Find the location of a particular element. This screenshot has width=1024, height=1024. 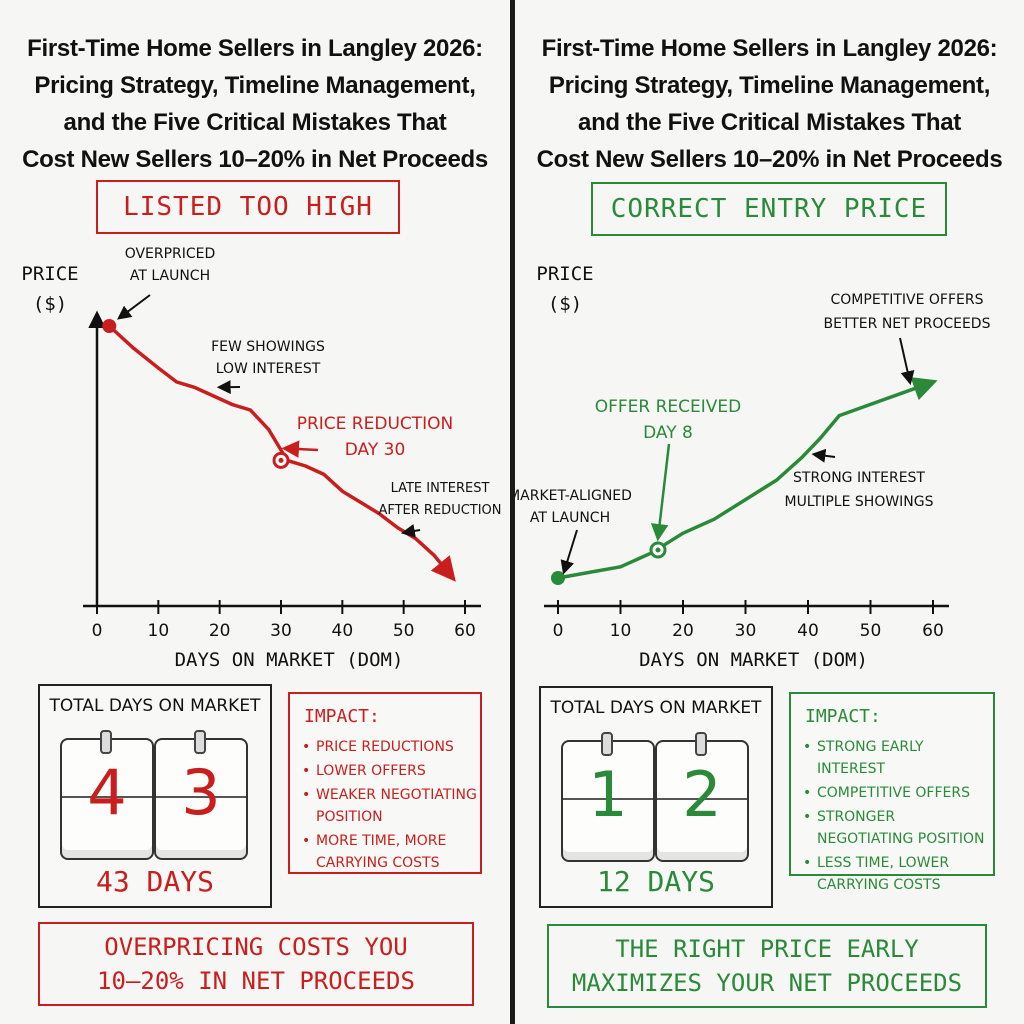

right-impact-item: COMPETITIVE OFFERS is located at coordinates (898, 793).